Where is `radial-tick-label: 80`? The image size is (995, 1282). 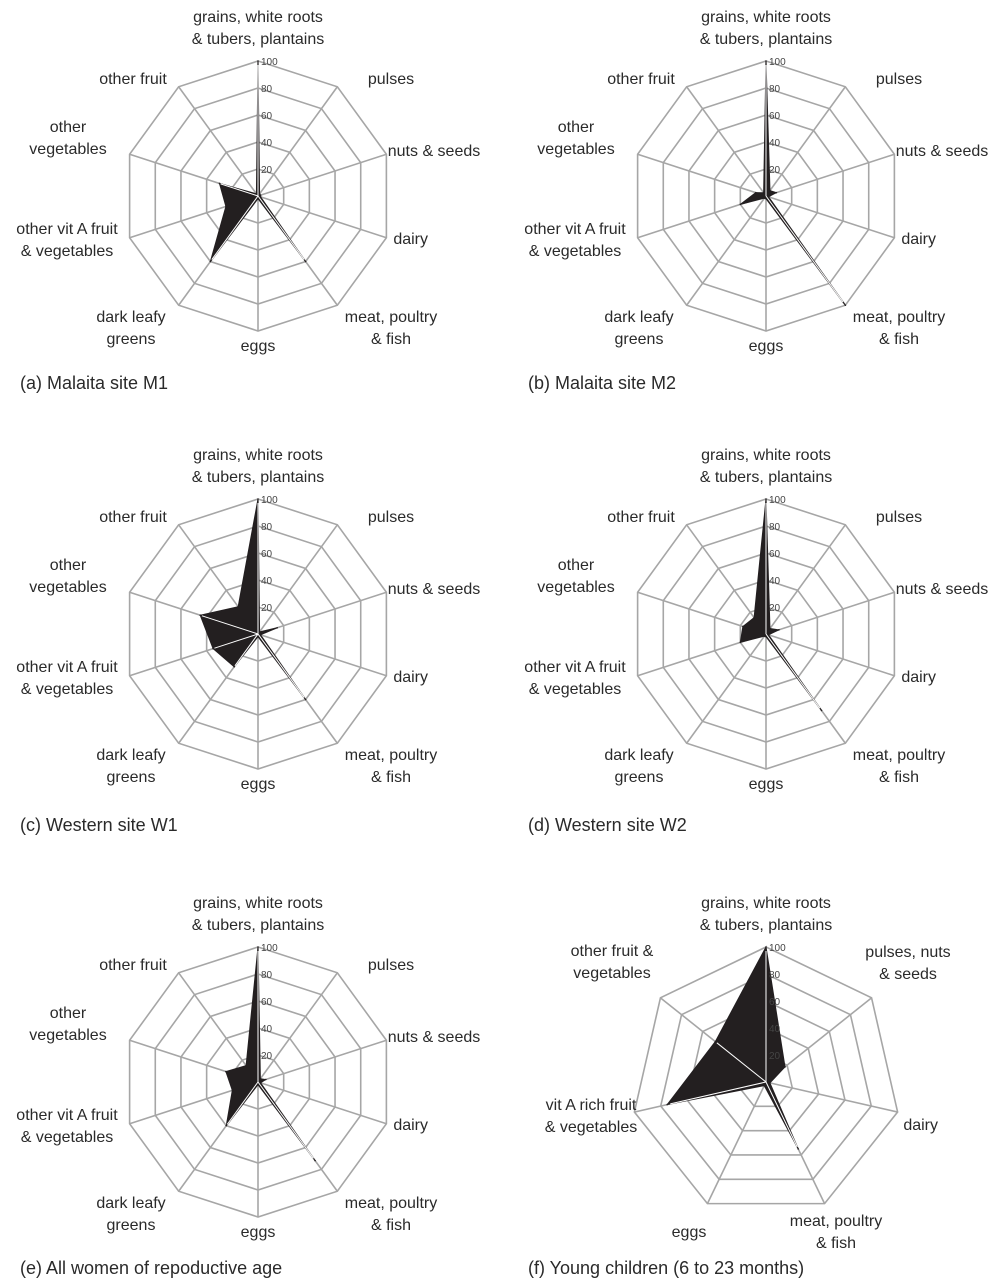 radial-tick-label: 80 is located at coordinates (775, 89).